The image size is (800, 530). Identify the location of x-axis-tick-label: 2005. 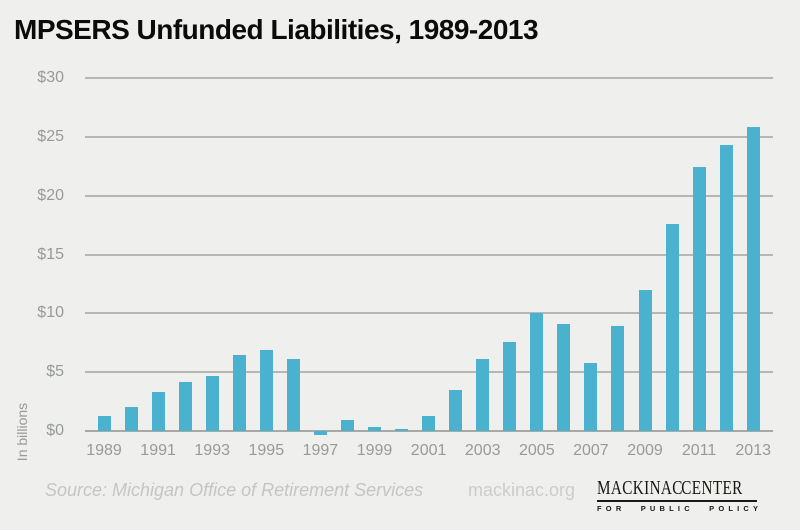
(537, 450).